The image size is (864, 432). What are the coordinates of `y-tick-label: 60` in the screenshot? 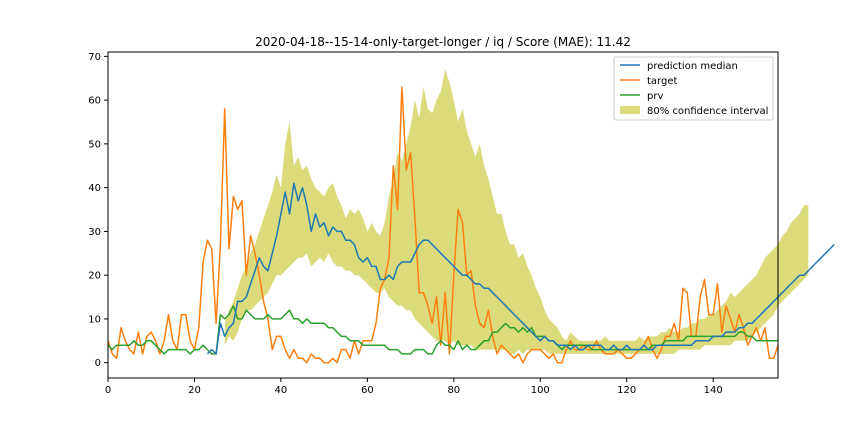 It's located at (94, 101).